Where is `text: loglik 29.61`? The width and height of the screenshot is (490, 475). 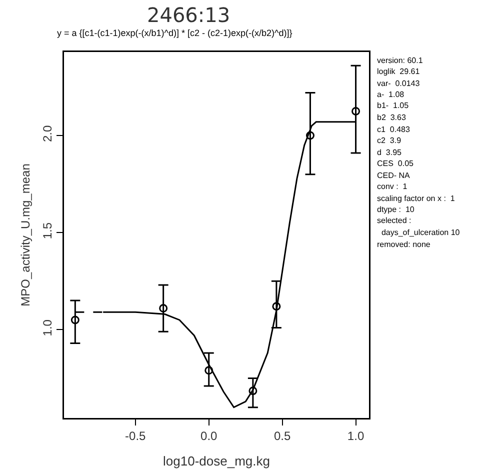
text: loglik 29.61 is located at coordinates (398, 71).